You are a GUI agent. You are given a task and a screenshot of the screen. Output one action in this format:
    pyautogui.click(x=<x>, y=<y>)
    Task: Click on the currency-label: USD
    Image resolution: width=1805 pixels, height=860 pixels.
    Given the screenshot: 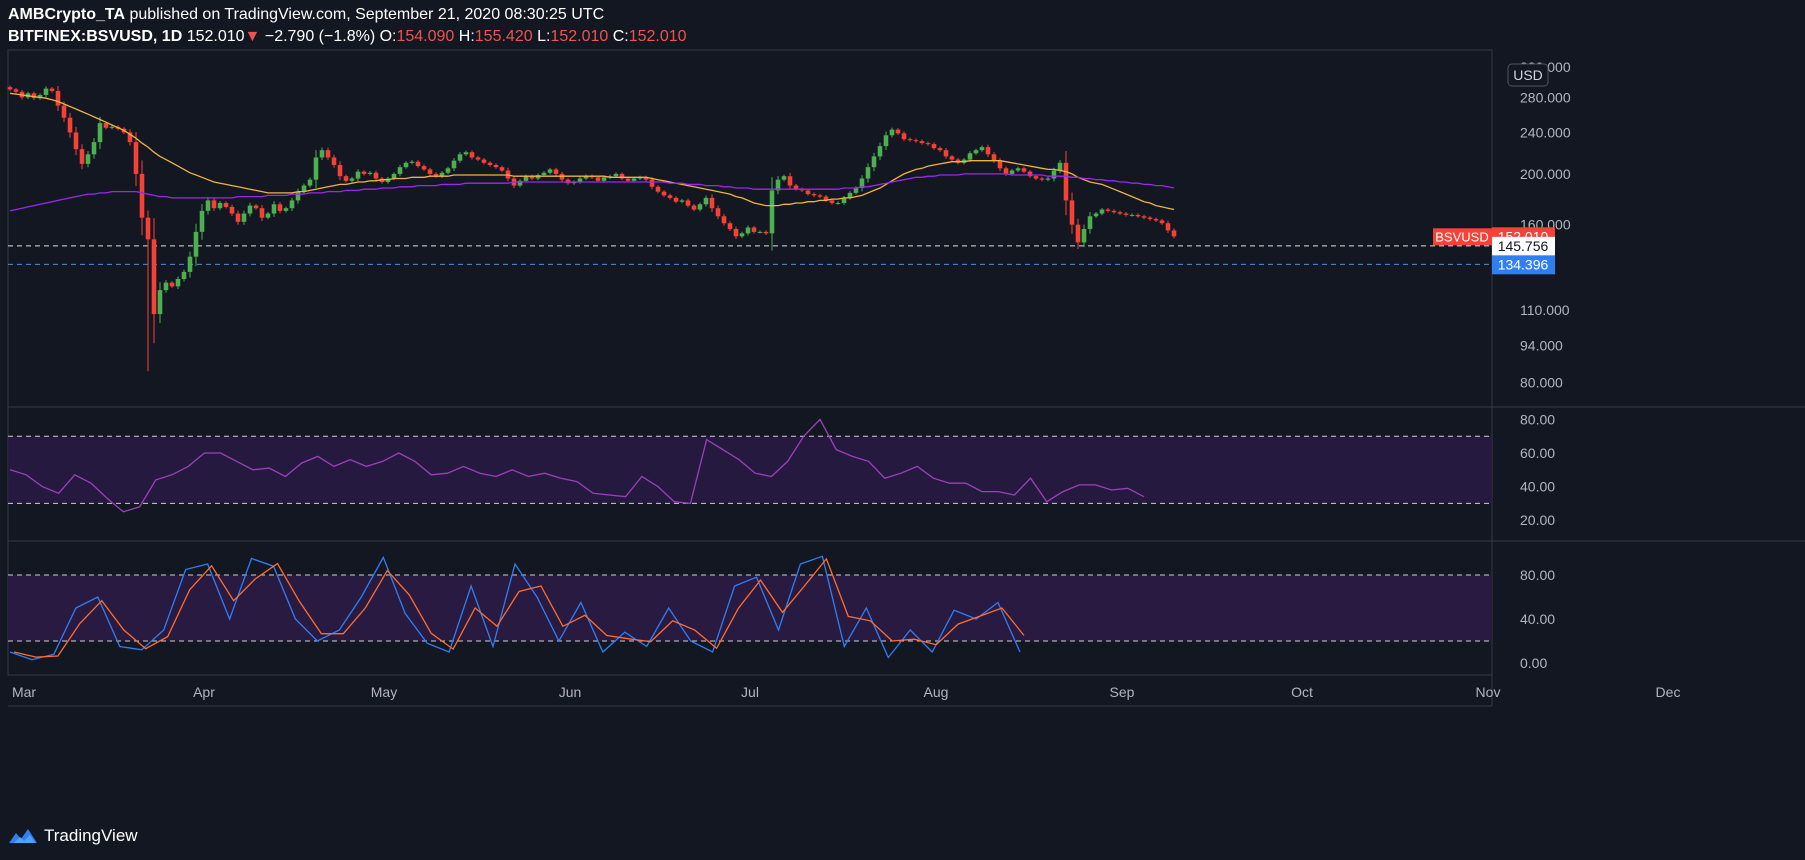 What is the action you would take?
    pyautogui.click(x=1528, y=75)
    